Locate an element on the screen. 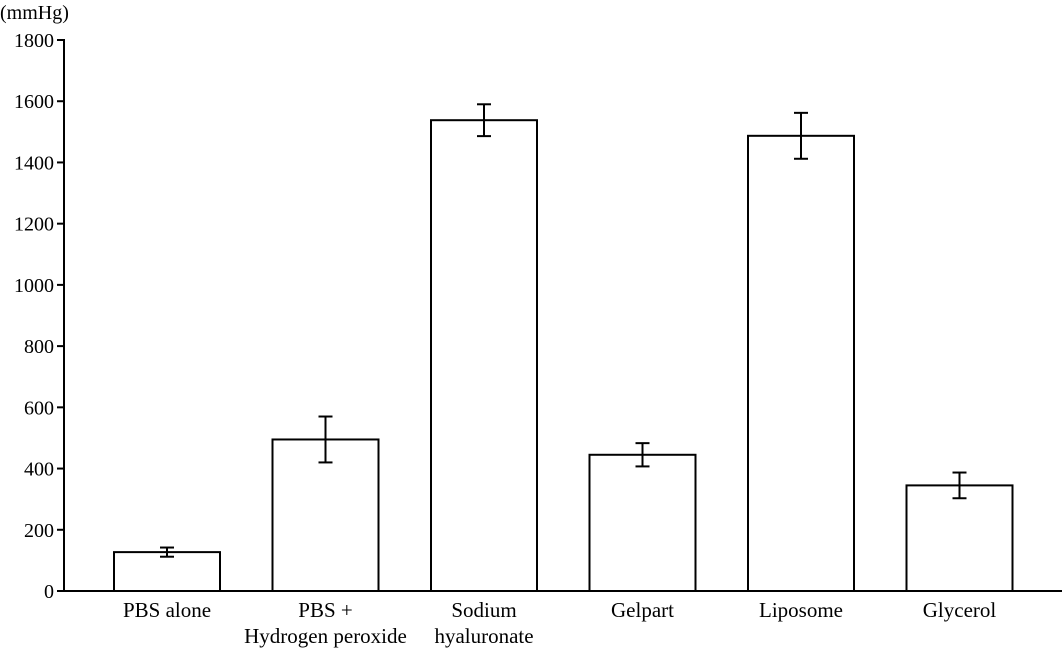  category-label: Gelpart is located at coordinates (642, 610).